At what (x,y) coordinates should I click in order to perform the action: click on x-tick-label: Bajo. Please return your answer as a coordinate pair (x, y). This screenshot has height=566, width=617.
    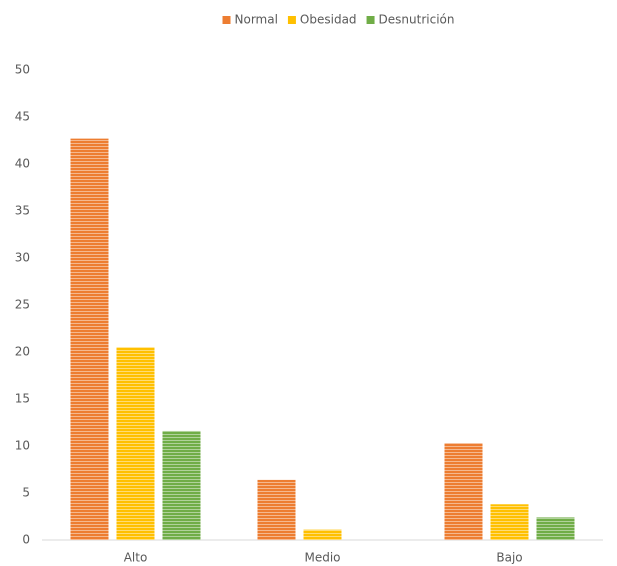
    Looking at the image, I should click on (509, 558).